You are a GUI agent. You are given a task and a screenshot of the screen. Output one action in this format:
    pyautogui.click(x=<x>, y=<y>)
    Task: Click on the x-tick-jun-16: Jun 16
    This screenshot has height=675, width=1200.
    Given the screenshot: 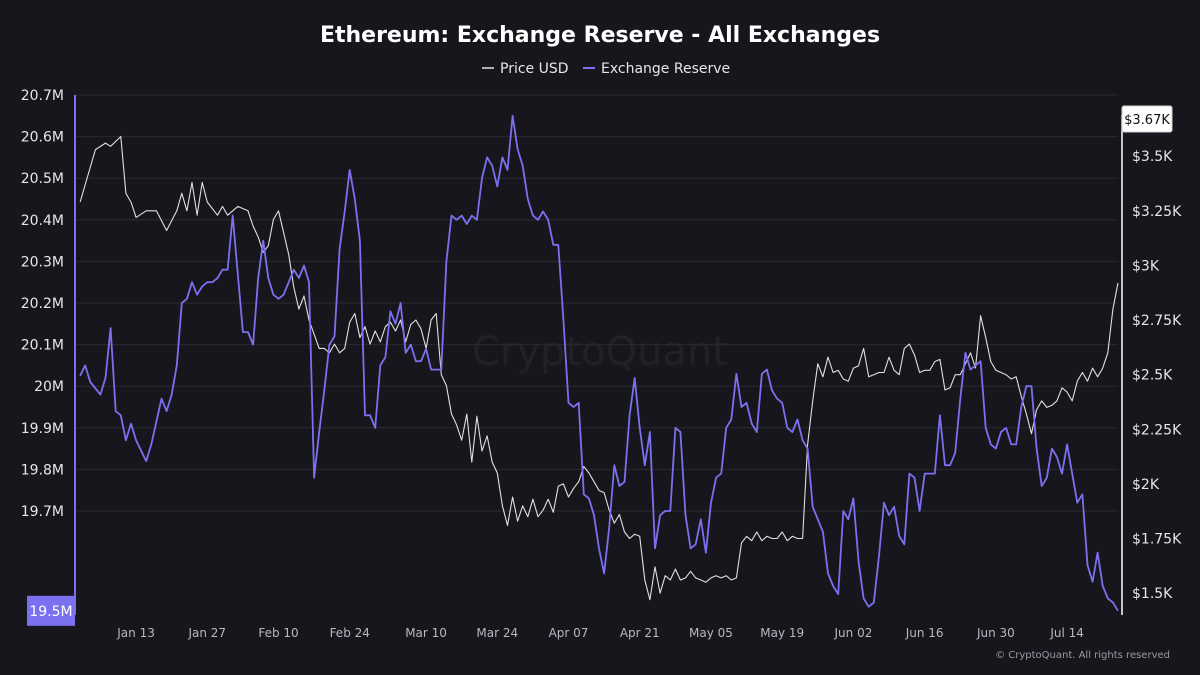 What is the action you would take?
    pyautogui.click(x=924, y=633)
    